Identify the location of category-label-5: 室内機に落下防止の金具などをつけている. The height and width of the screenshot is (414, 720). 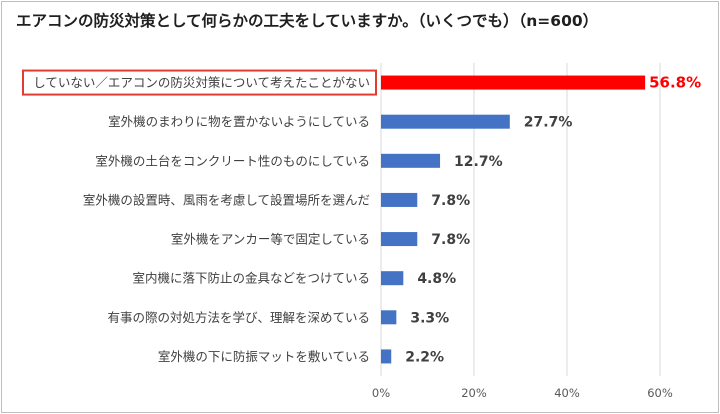
(251, 278).